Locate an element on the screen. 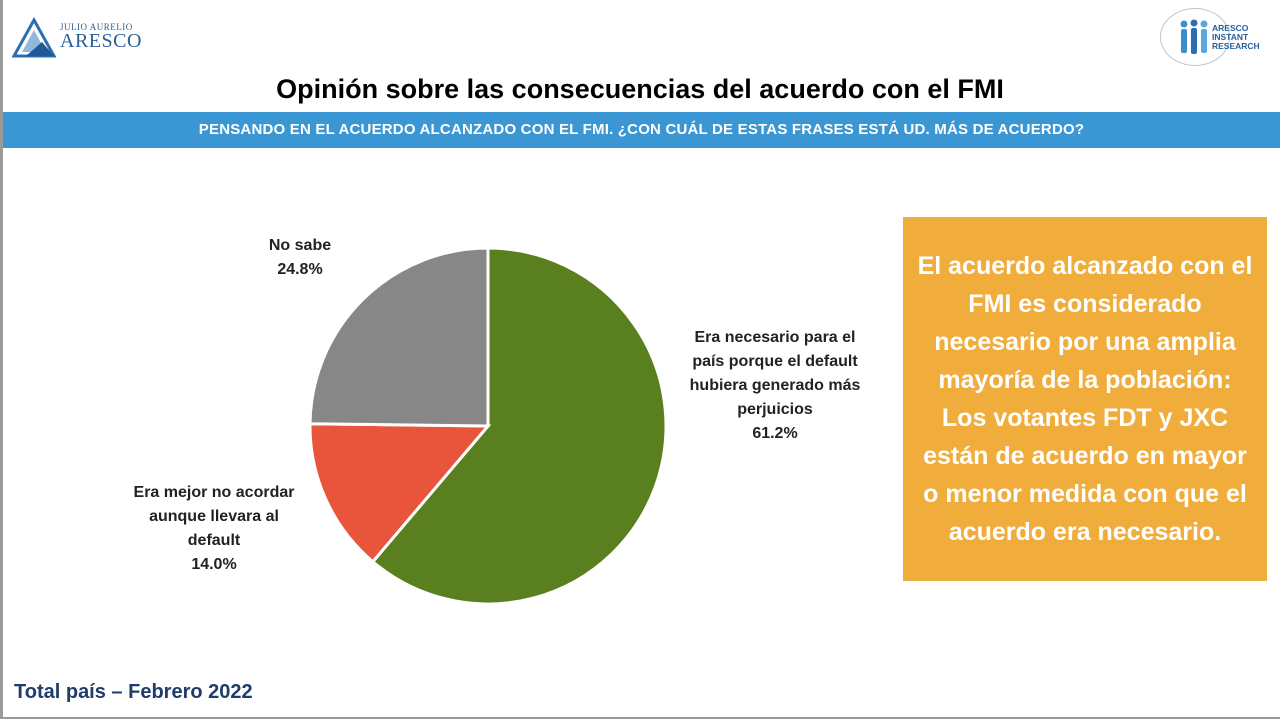 This screenshot has height=719, width=1280. footer-note: Total país – Febrero 2022 is located at coordinates (133, 692).